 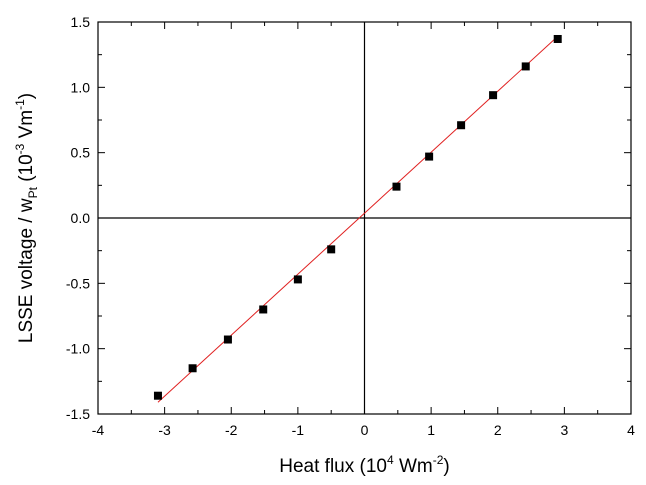 I want to click on x-tick-labels: -4 -3 -2 -1 0 1 2 3 4, so click(x=363, y=430).